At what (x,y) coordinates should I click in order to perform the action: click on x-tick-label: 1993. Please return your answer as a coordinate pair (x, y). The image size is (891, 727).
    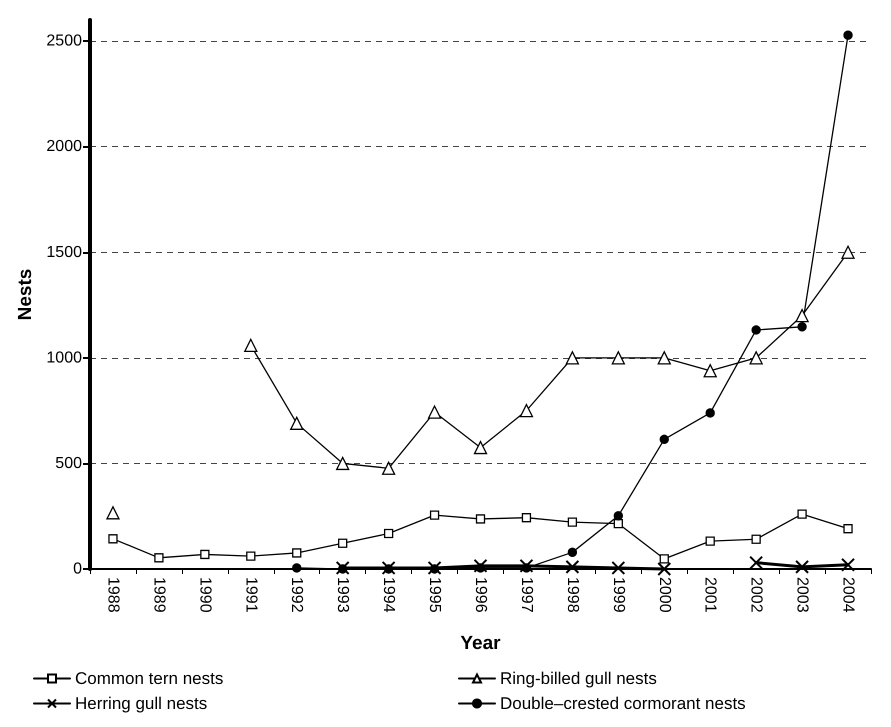
    Looking at the image, I should click on (343, 595).